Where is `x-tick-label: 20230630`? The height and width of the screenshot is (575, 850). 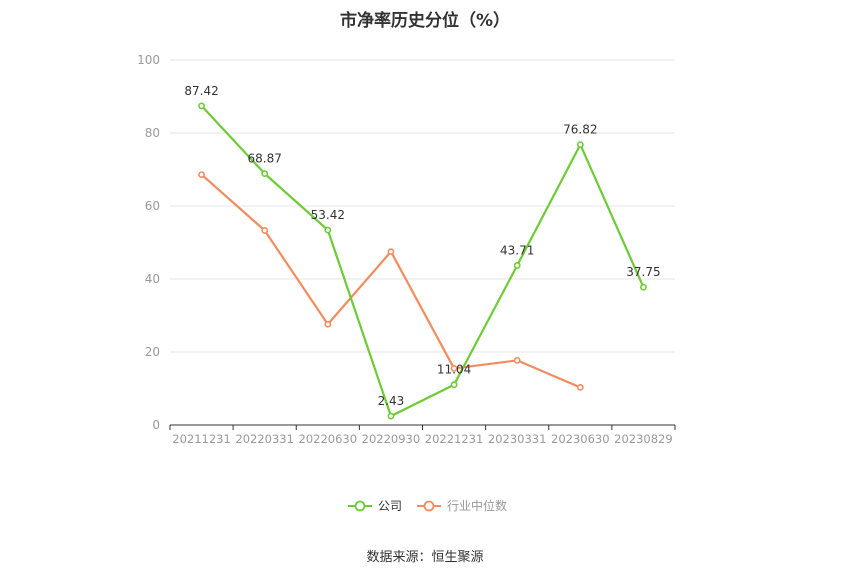
x-tick-label: 20230630 is located at coordinates (580, 439).